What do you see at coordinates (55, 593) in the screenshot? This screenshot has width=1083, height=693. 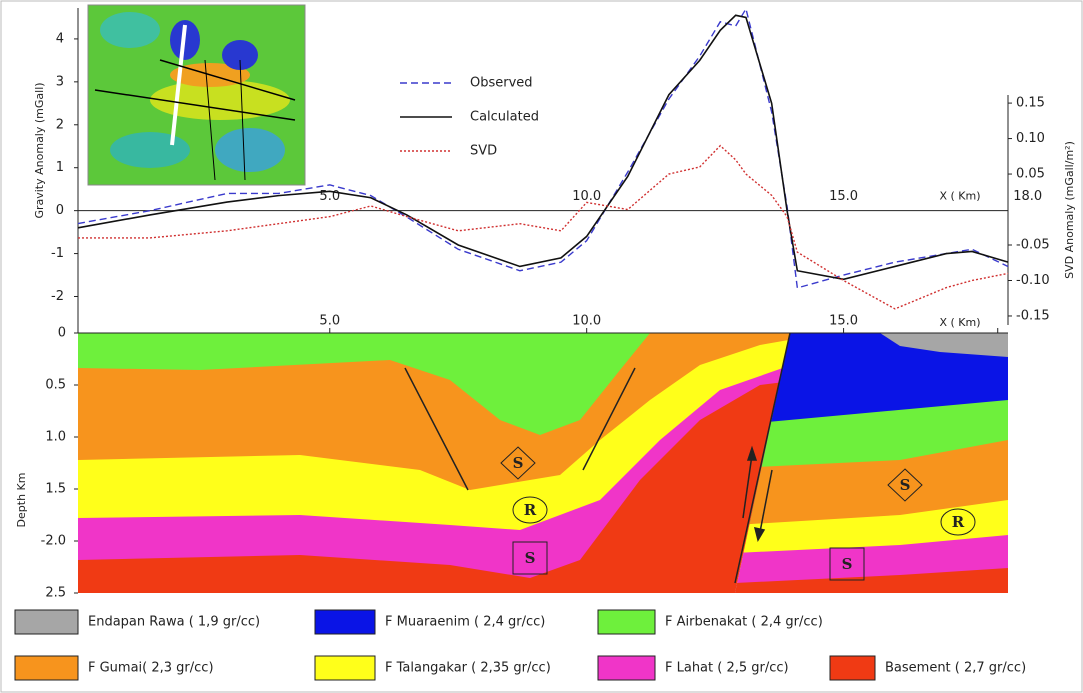 I see `y-tick-label: 2.5` at bounding box center [55, 593].